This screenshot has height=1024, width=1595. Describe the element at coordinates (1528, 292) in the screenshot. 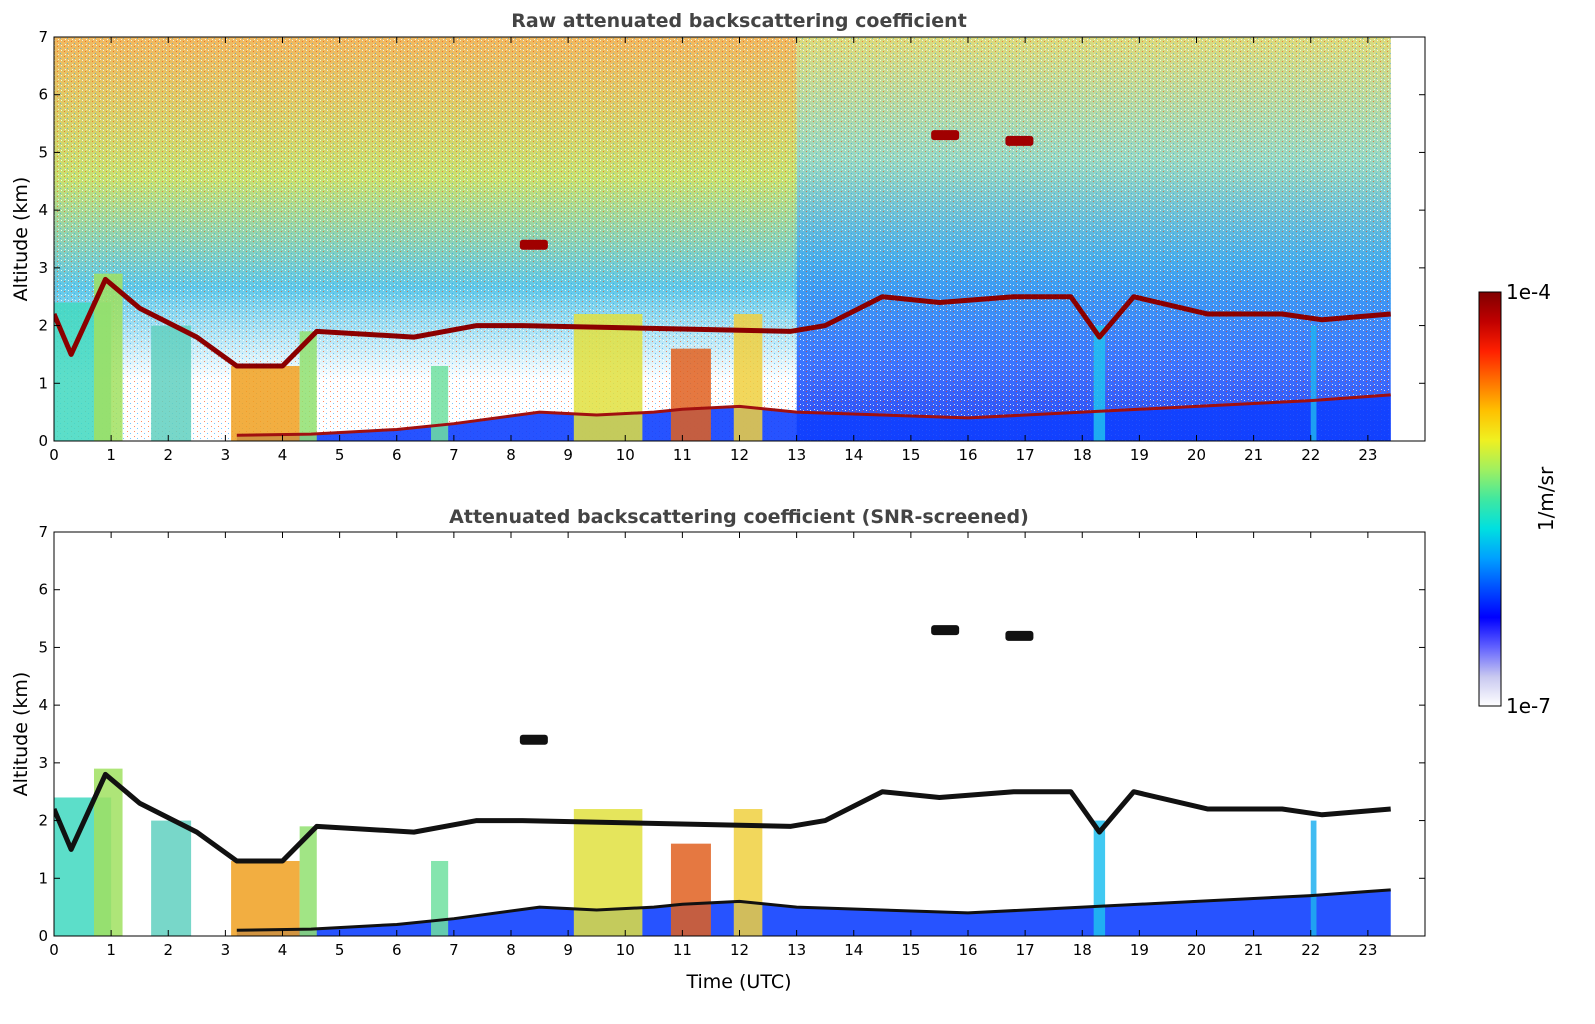

I see `colorbar-max-label: 1e-4` at that location.